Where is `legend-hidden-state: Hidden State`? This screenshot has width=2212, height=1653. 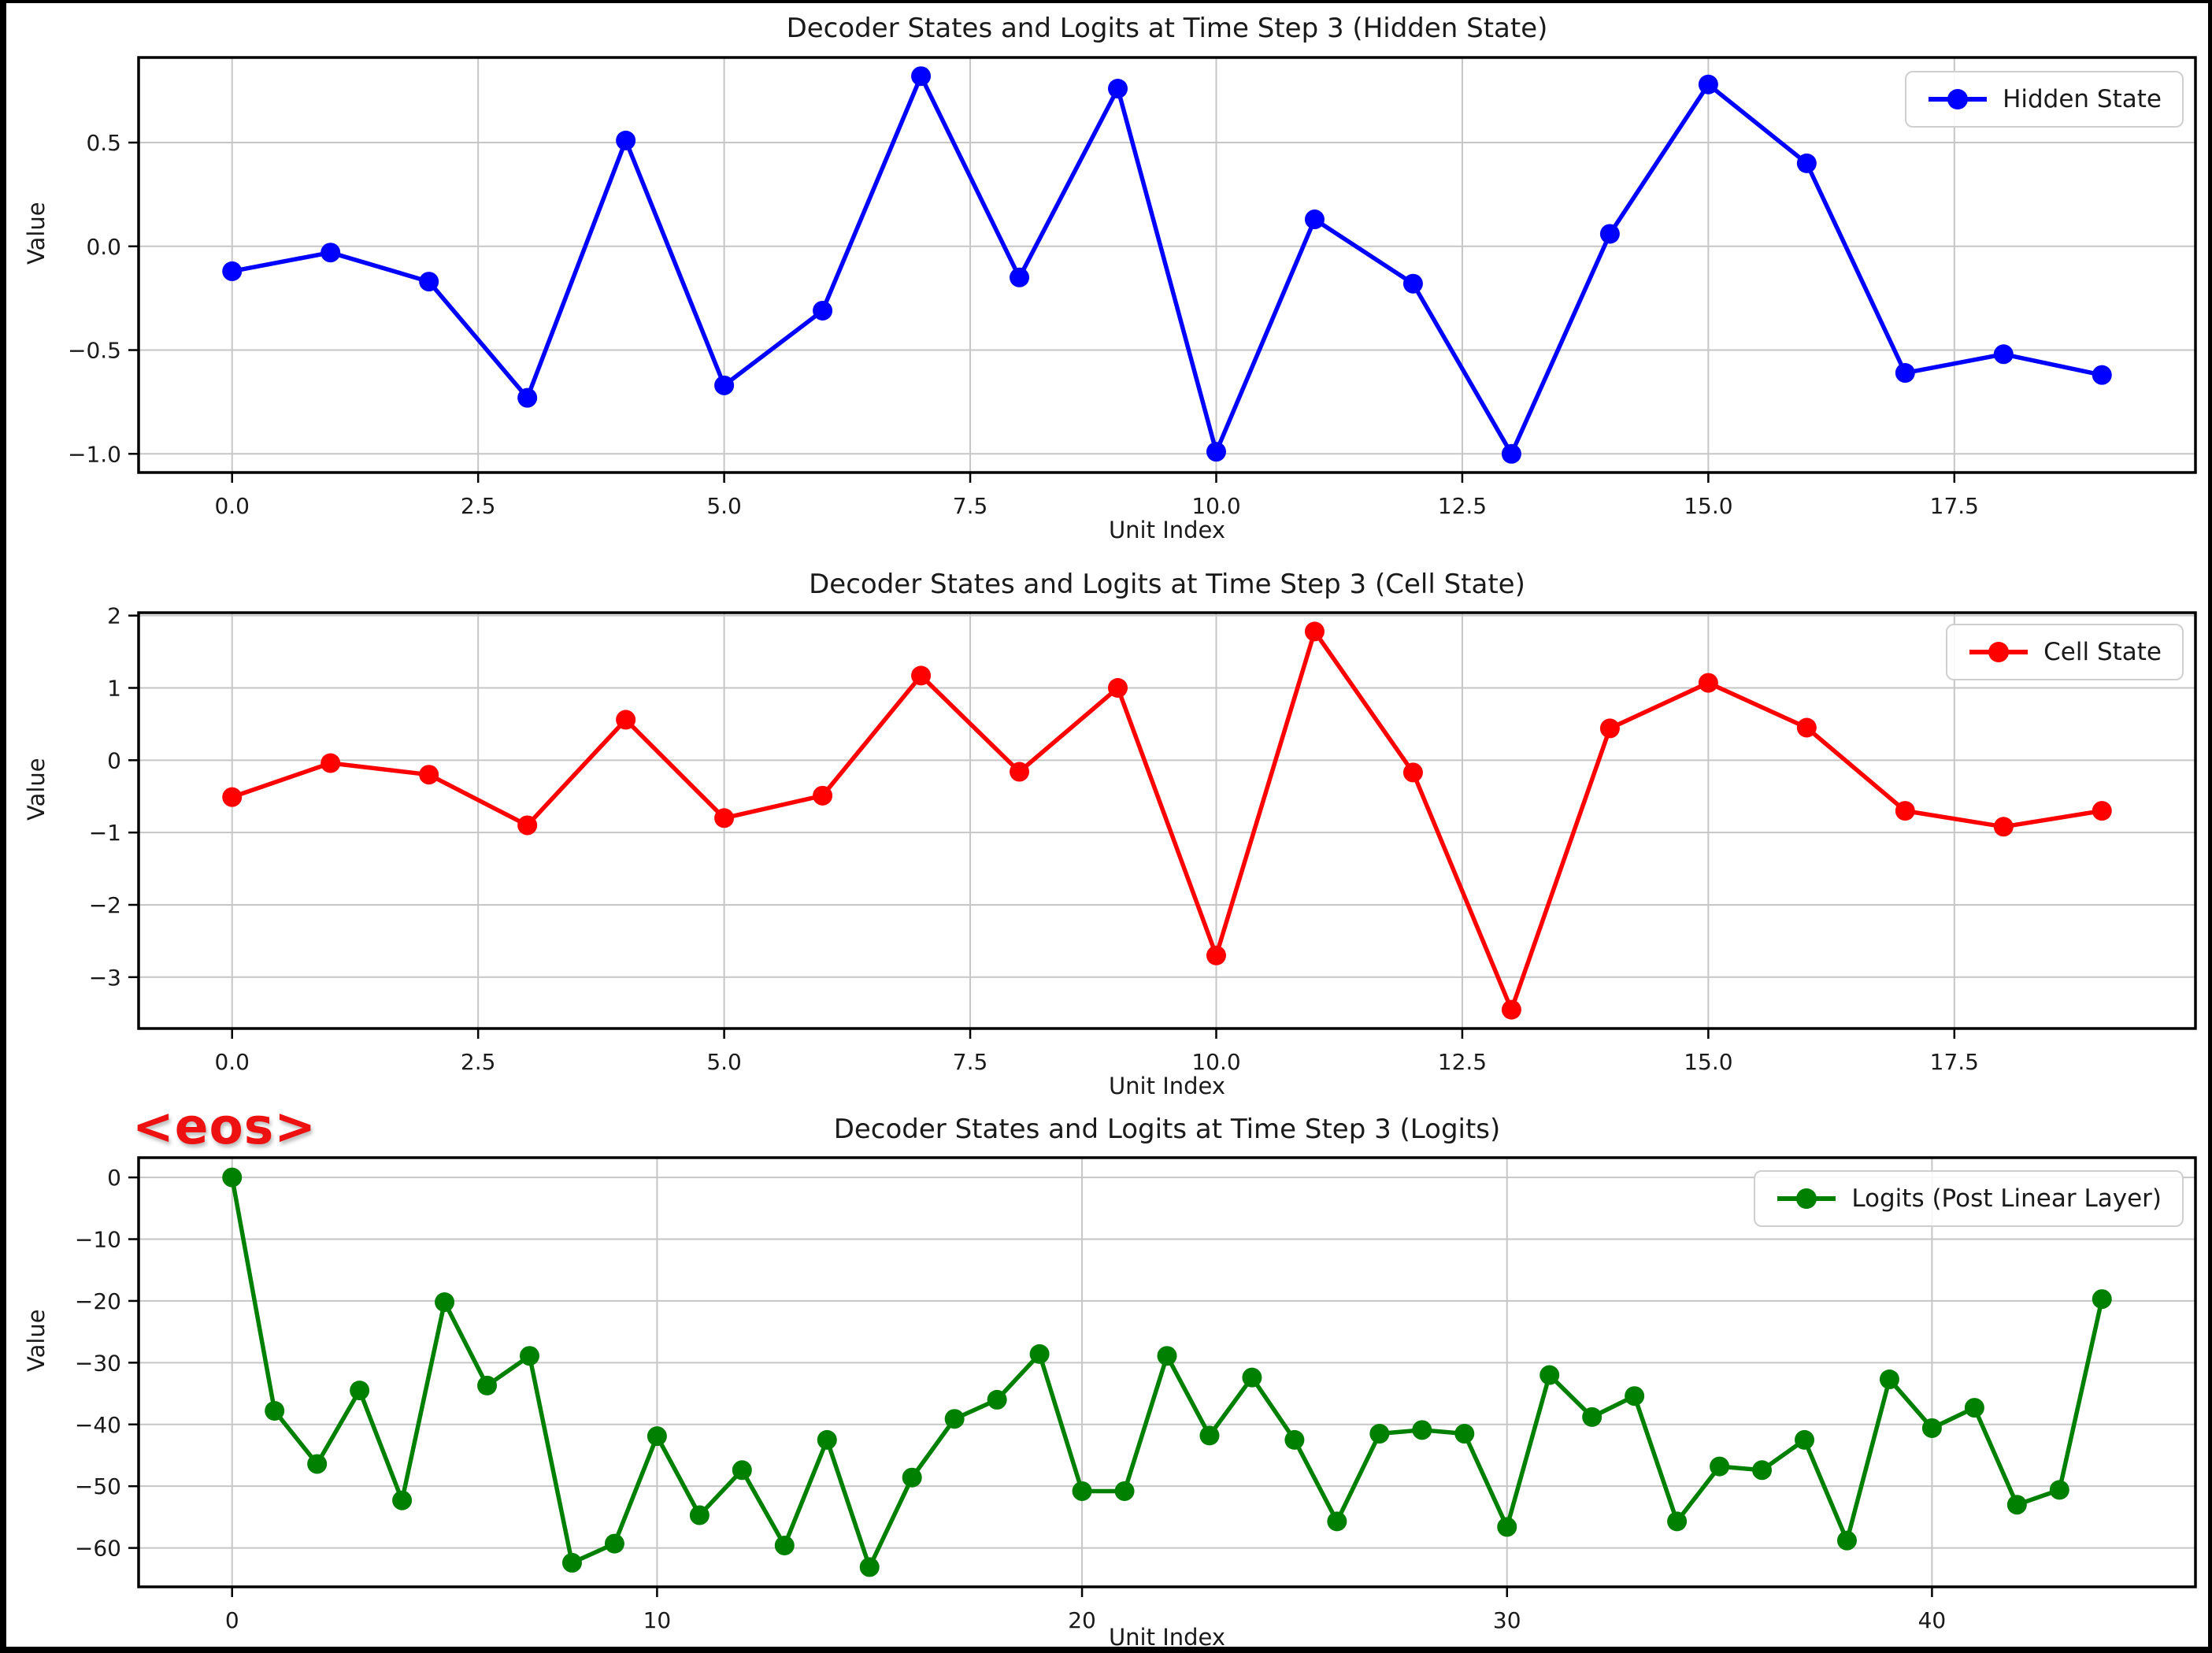 legend-hidden-state: Hidden State is located at coordinates (2045, 99).